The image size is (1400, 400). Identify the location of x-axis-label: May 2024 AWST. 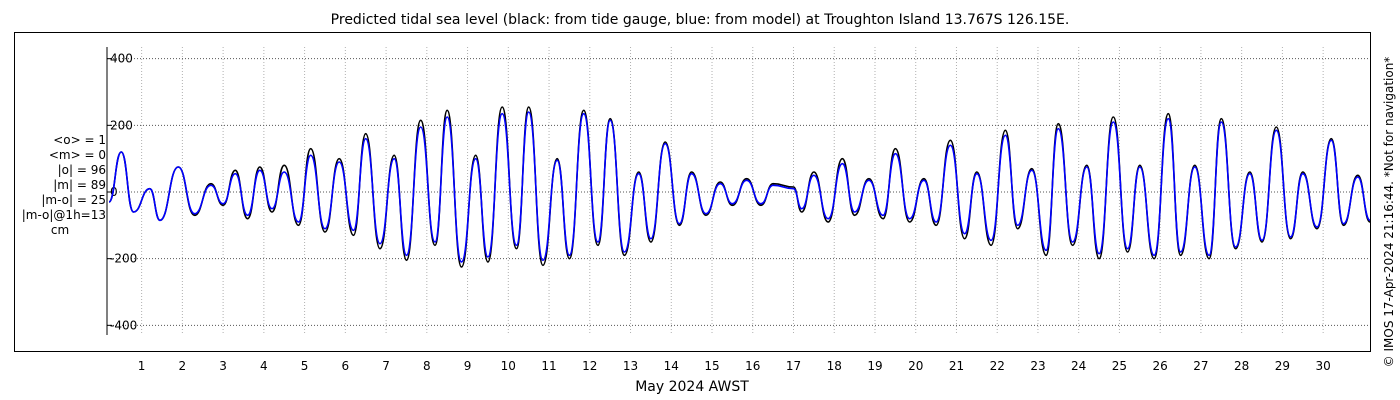
(692, 387).